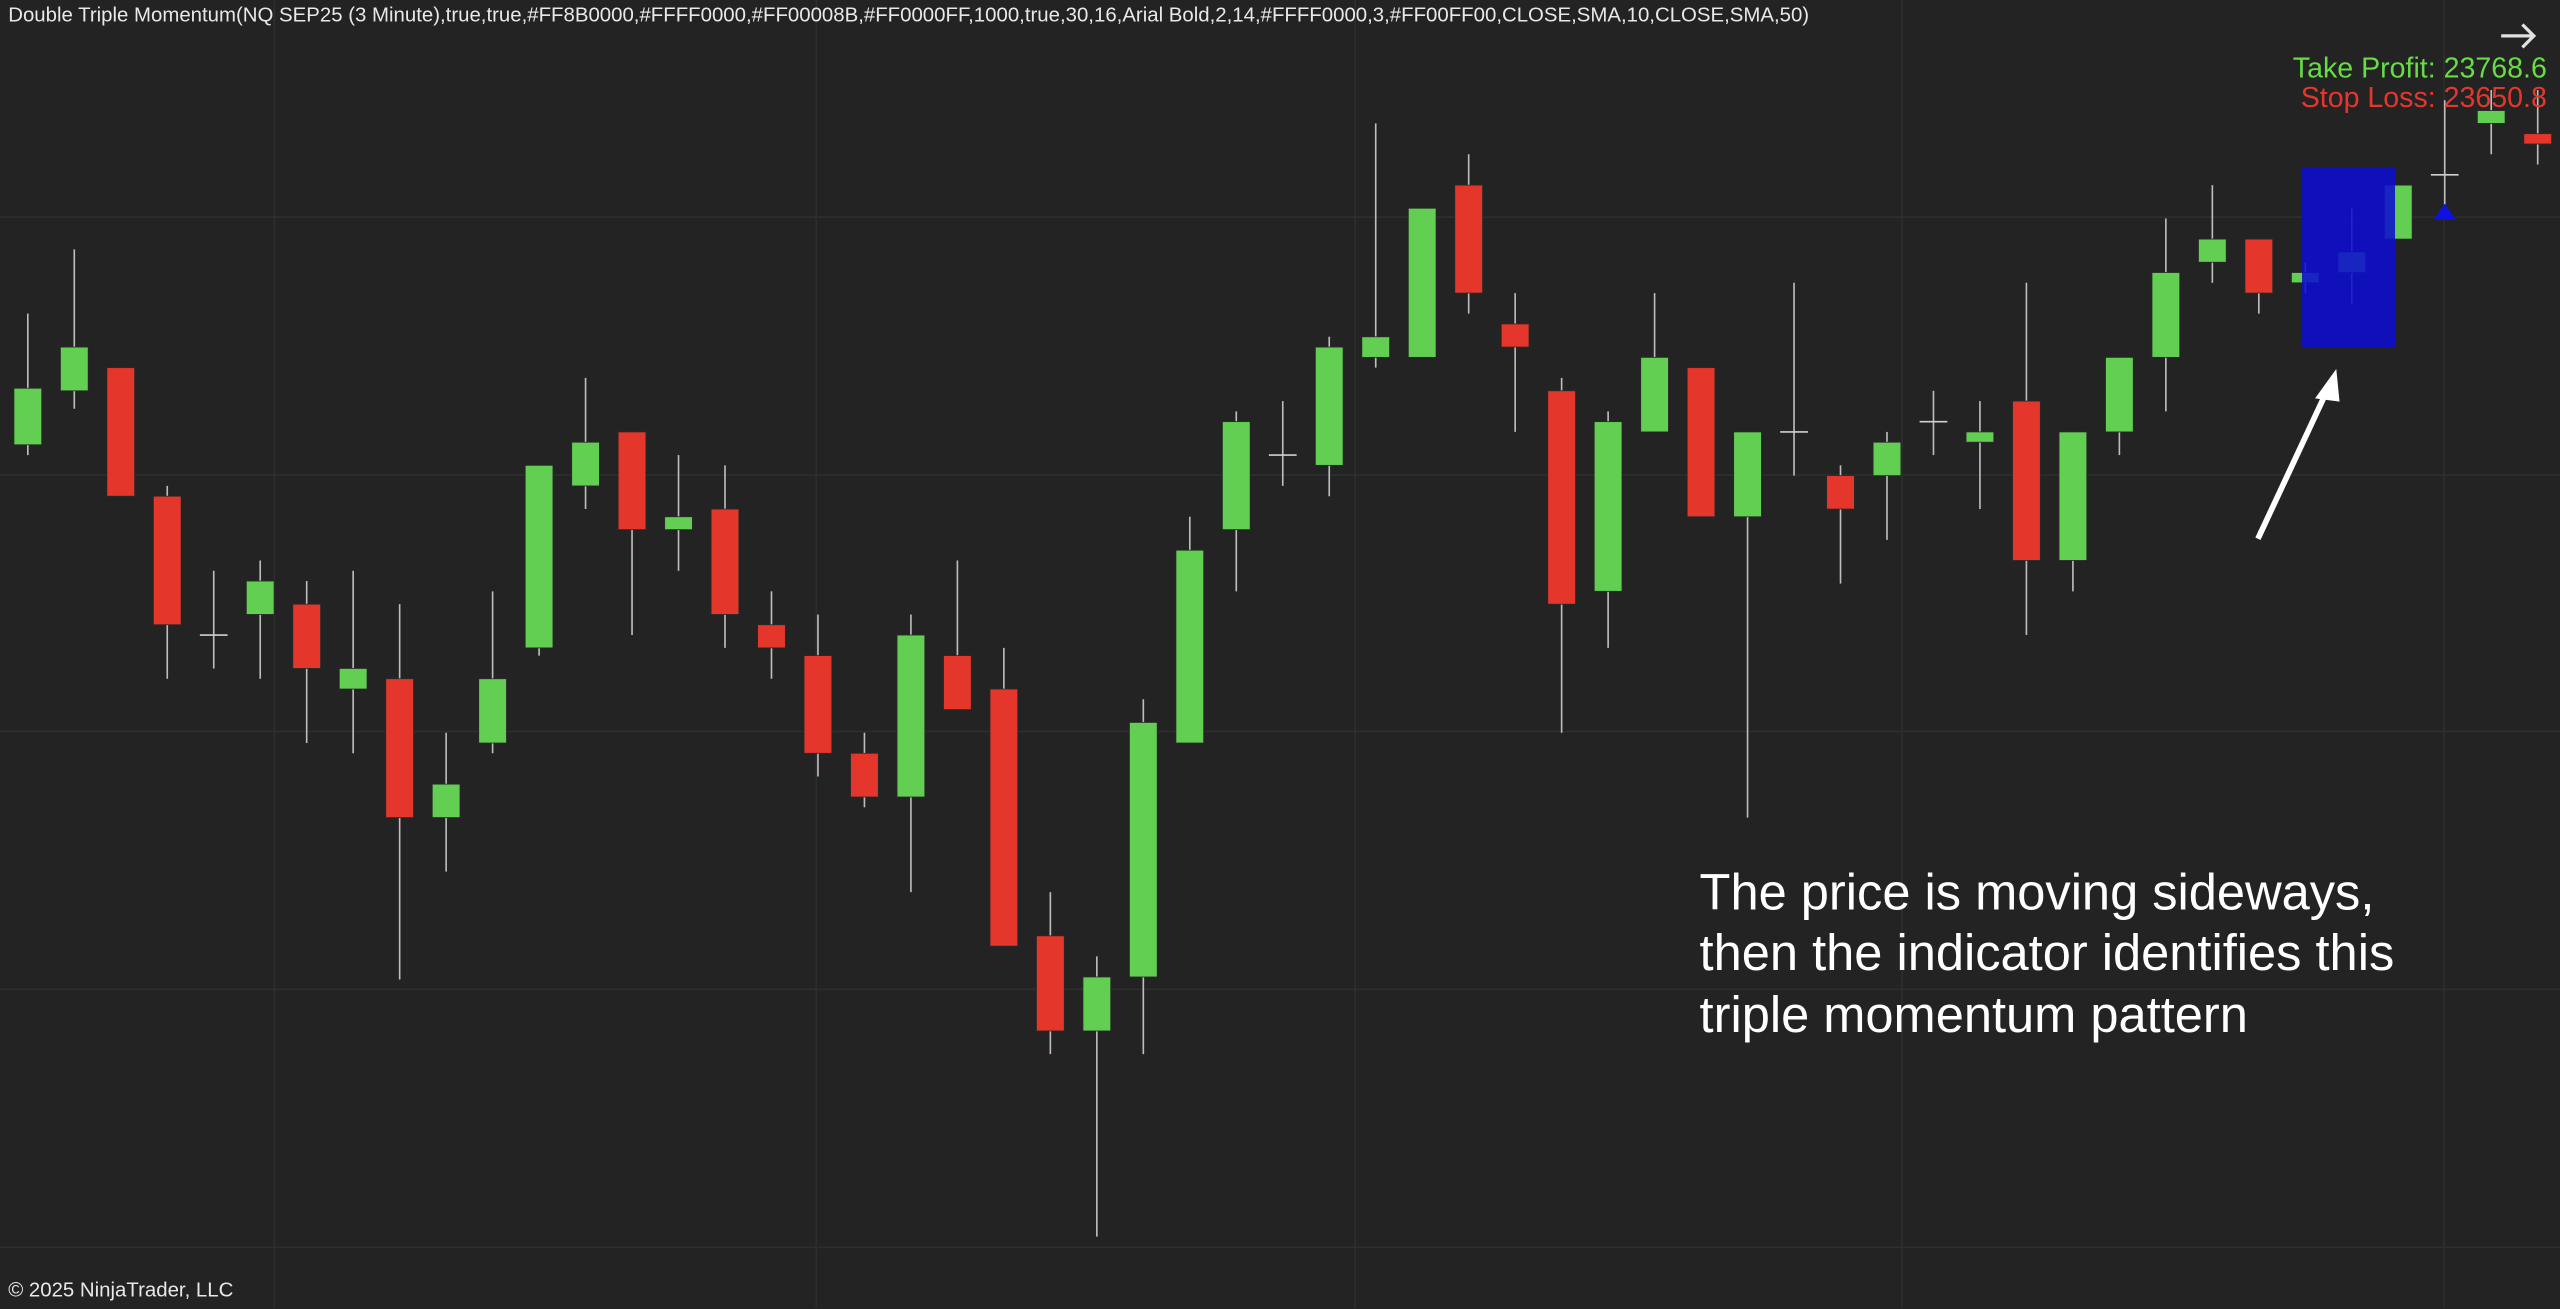 The image size is (2560, 1309). Describe the element at coordinates (1974, 1014) in the screenshot. I see `annotation-line: triple momentum pattern` at that location.